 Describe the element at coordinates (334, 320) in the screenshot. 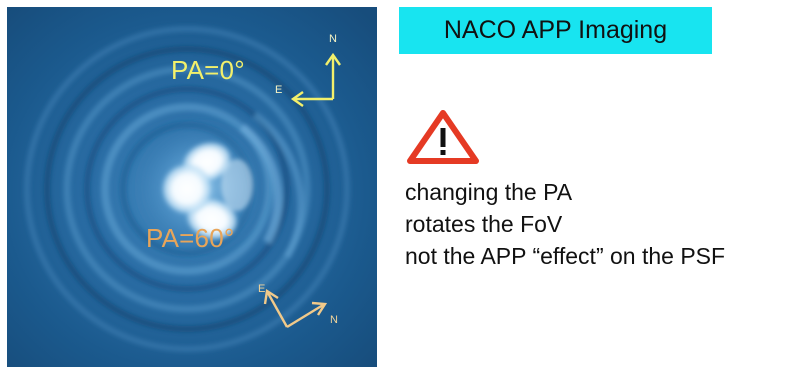

I see `compass-bottom-north-label: N` at that location.